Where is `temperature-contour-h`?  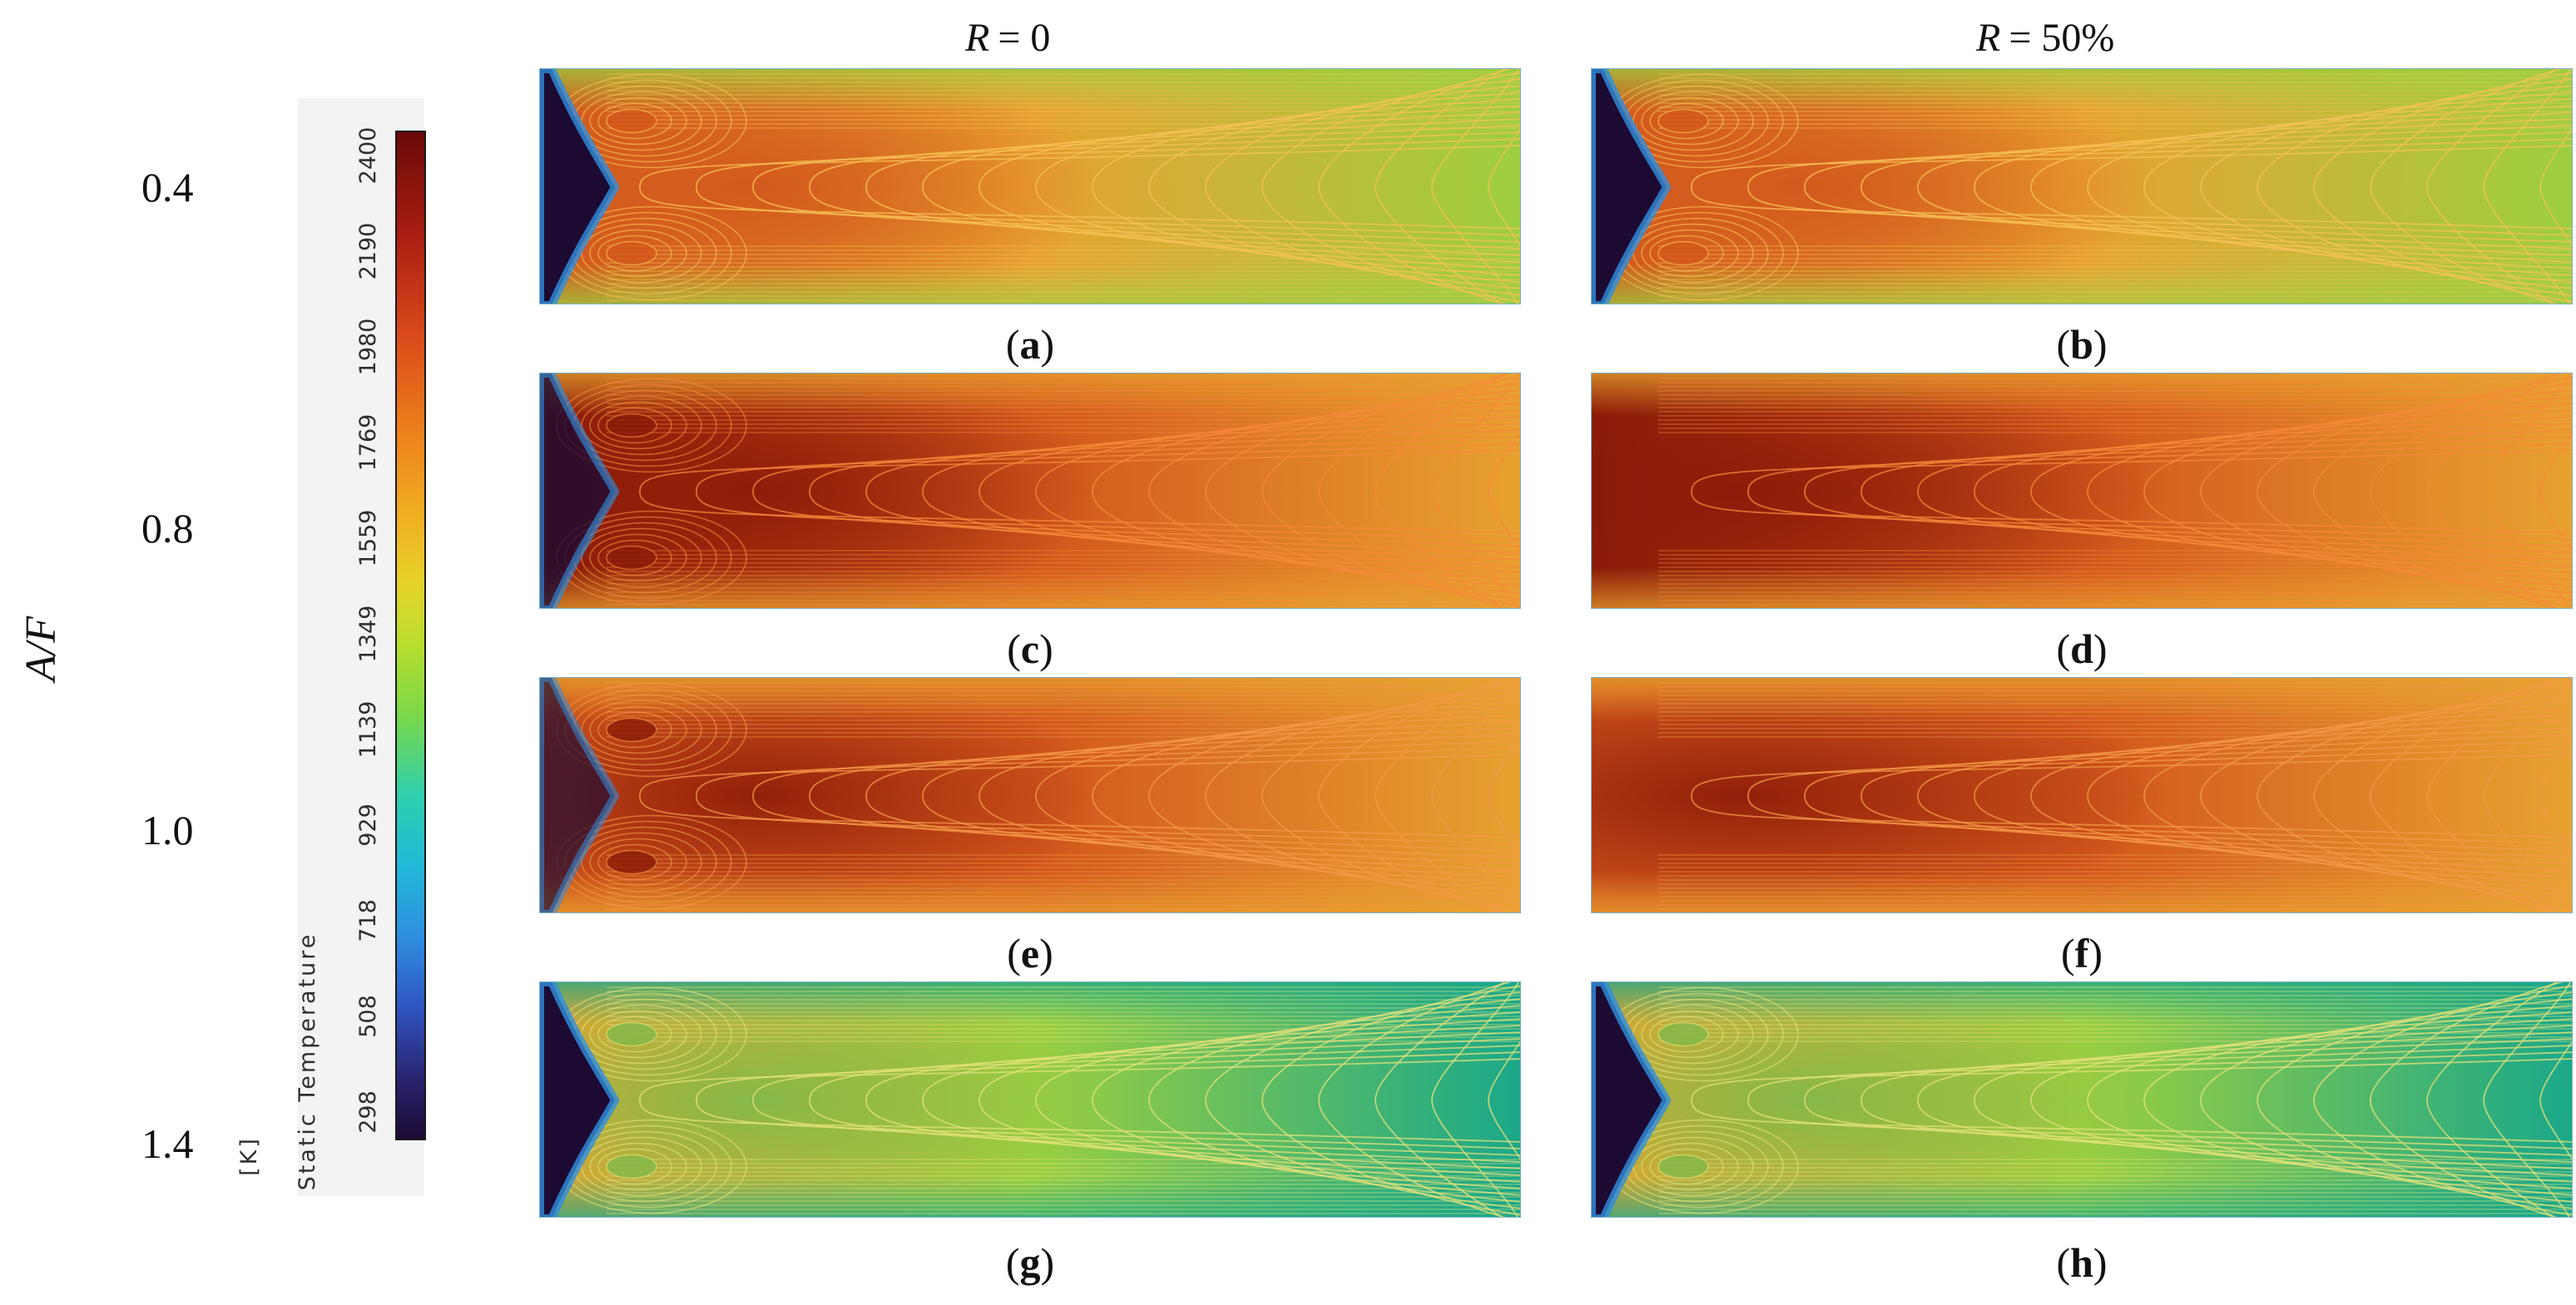 temperature-contour-h is located at coordinates (2082, 1100).